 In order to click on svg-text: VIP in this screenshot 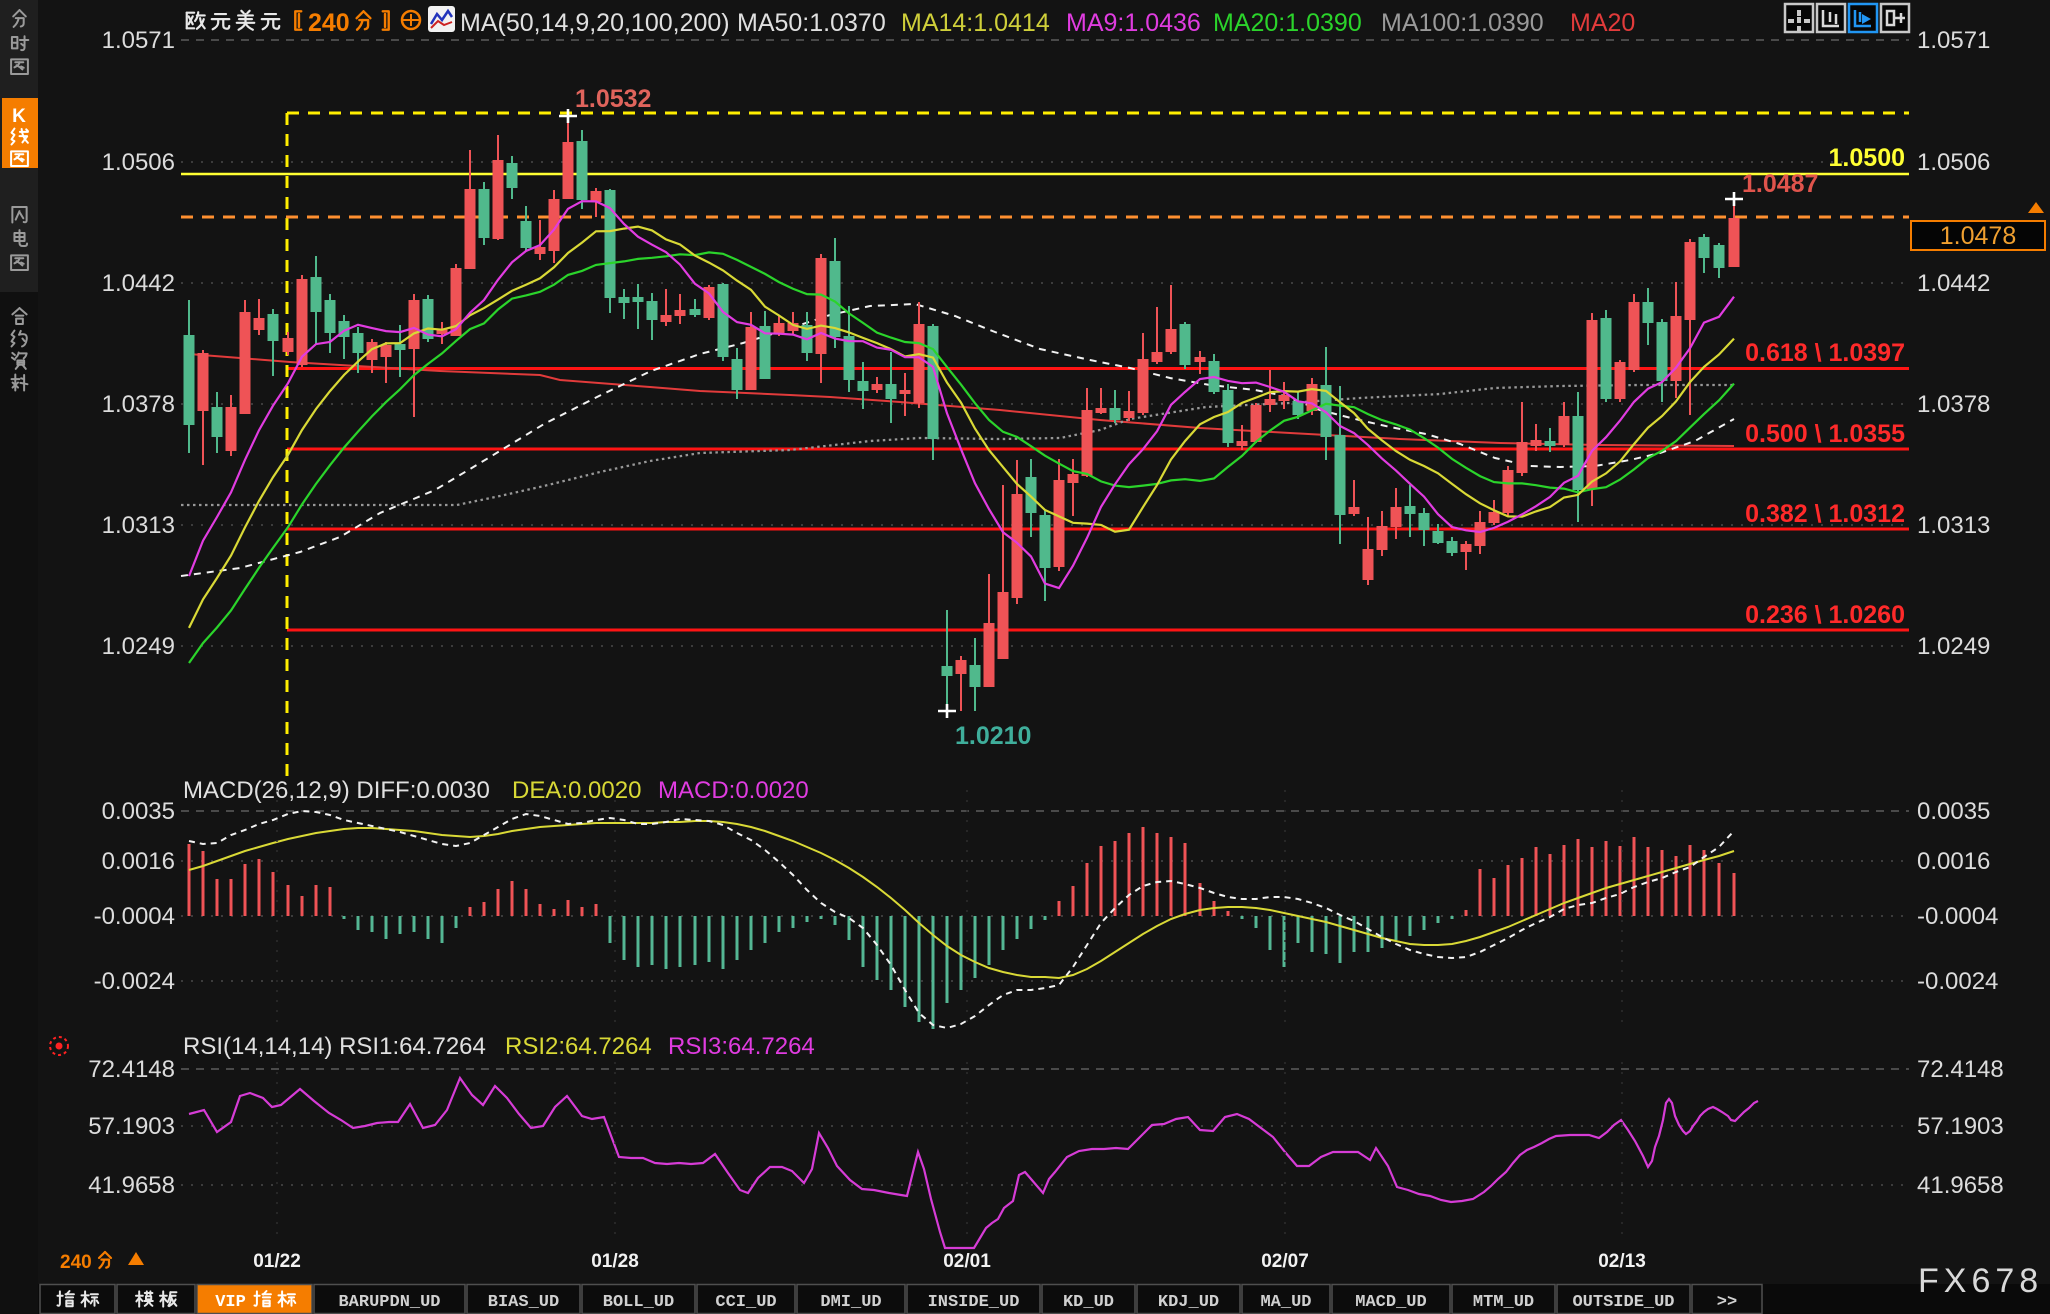, I will do `click(230, 1302)`.